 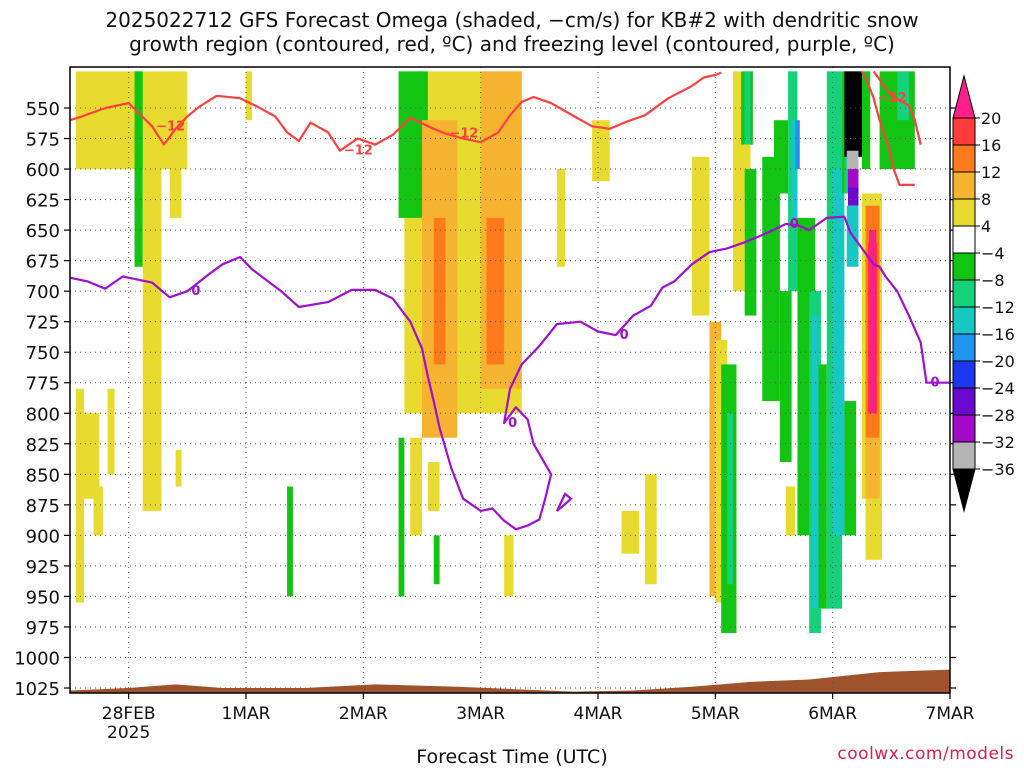 What do you see at coordinates (998, 388) in the screenshot?
I see `colorbar-label: −24` at bounding box center [998, 388].